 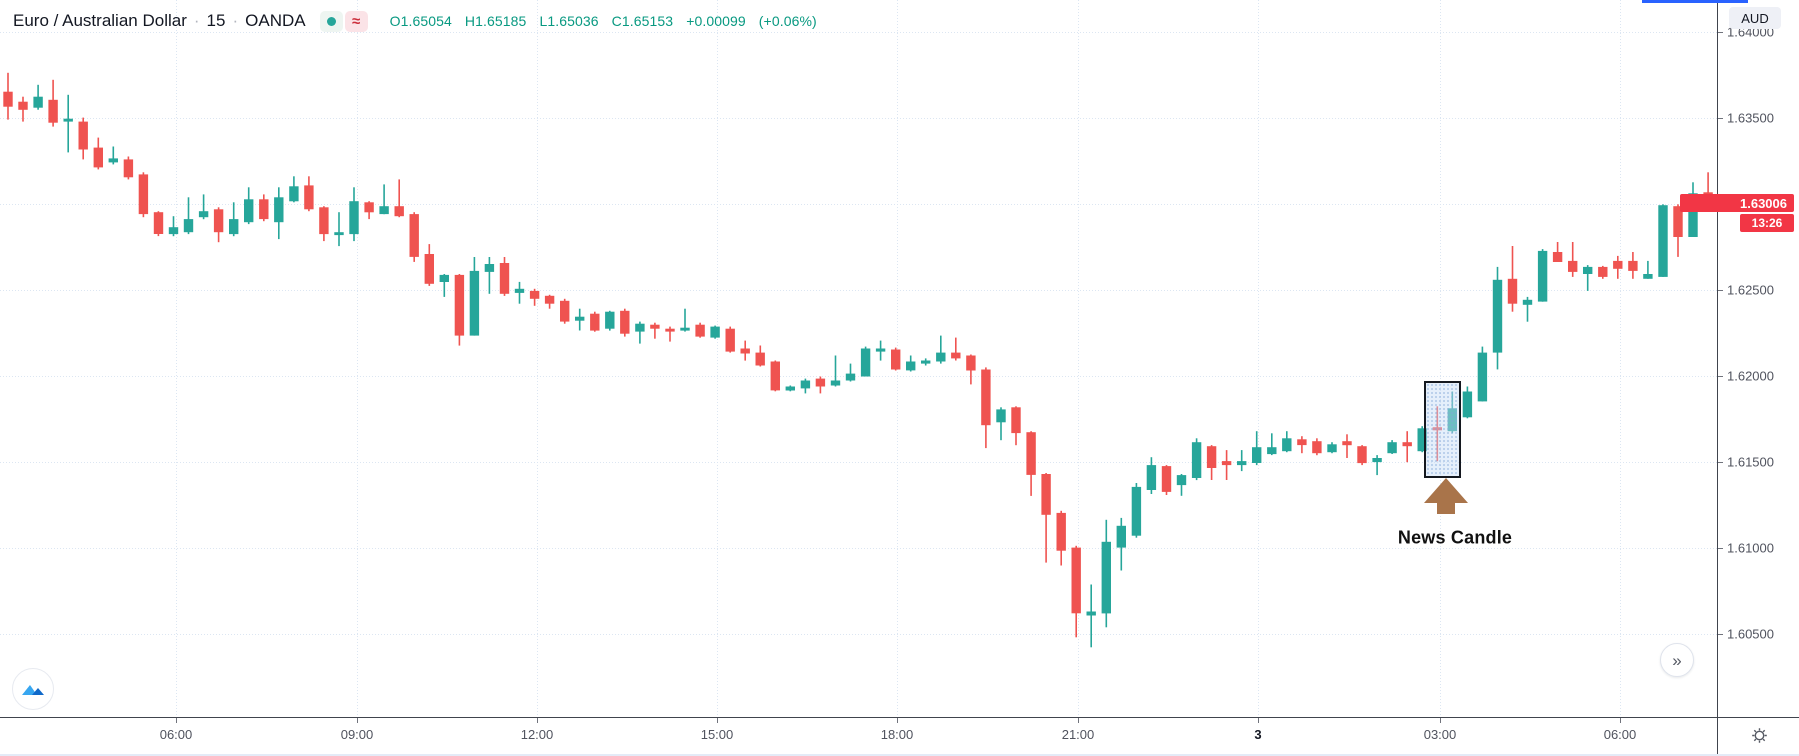 I want to click on top-blue-strip, so click(x=1695, y=1).